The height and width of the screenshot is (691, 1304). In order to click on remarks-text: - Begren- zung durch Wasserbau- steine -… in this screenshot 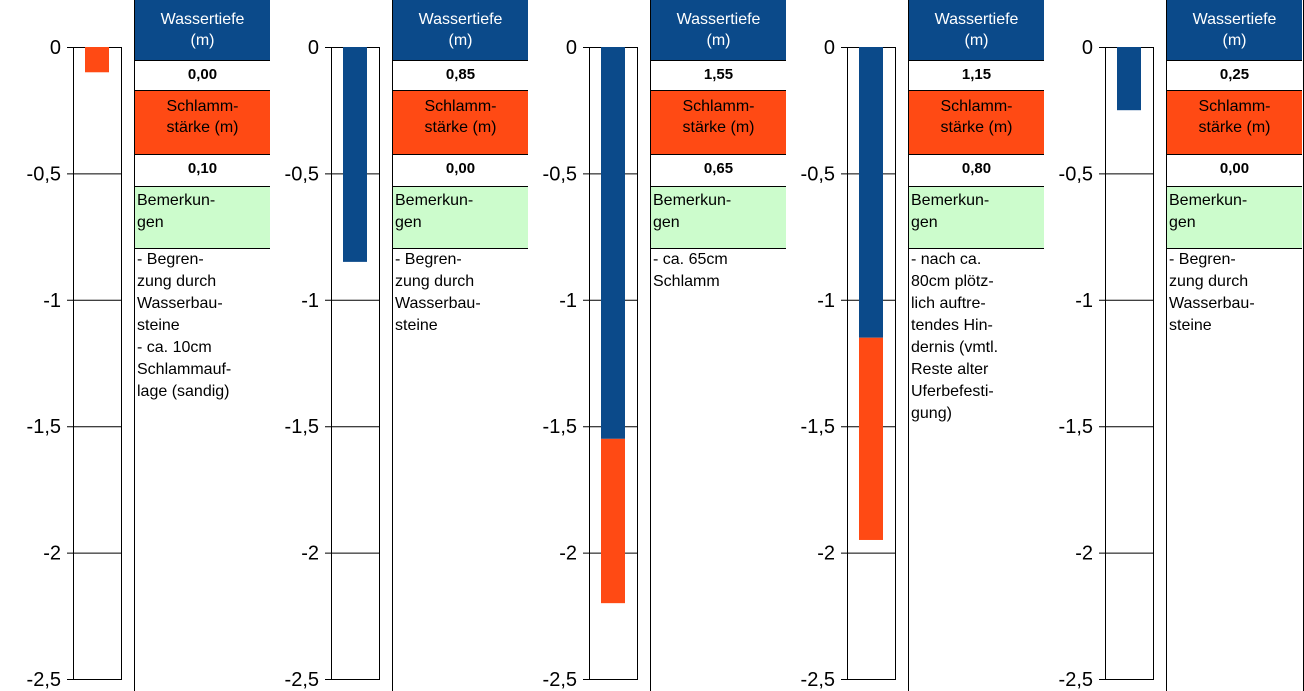, I will do `click(184, 325)`.